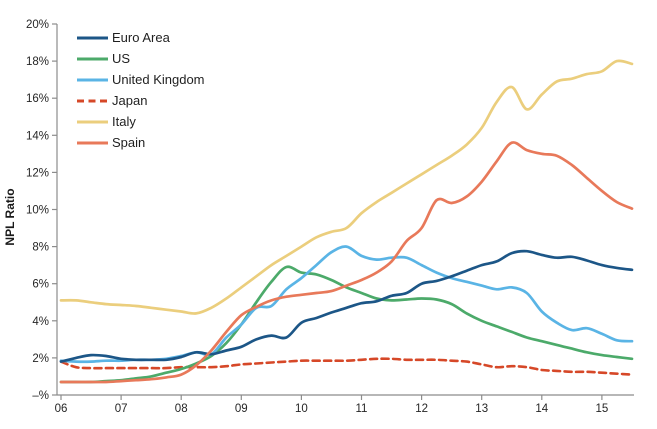  What do you see at coordinates (181, 409) in the screenshot?
I see `x-tick-label: 08` at bounding box center [181, 409].